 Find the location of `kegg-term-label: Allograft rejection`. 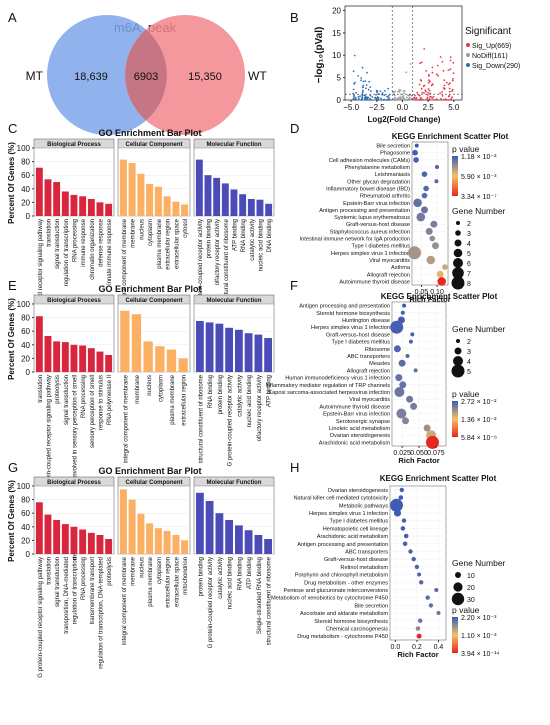

kegg-term-label: Allograft rejection is located at coordinates (388, 275).